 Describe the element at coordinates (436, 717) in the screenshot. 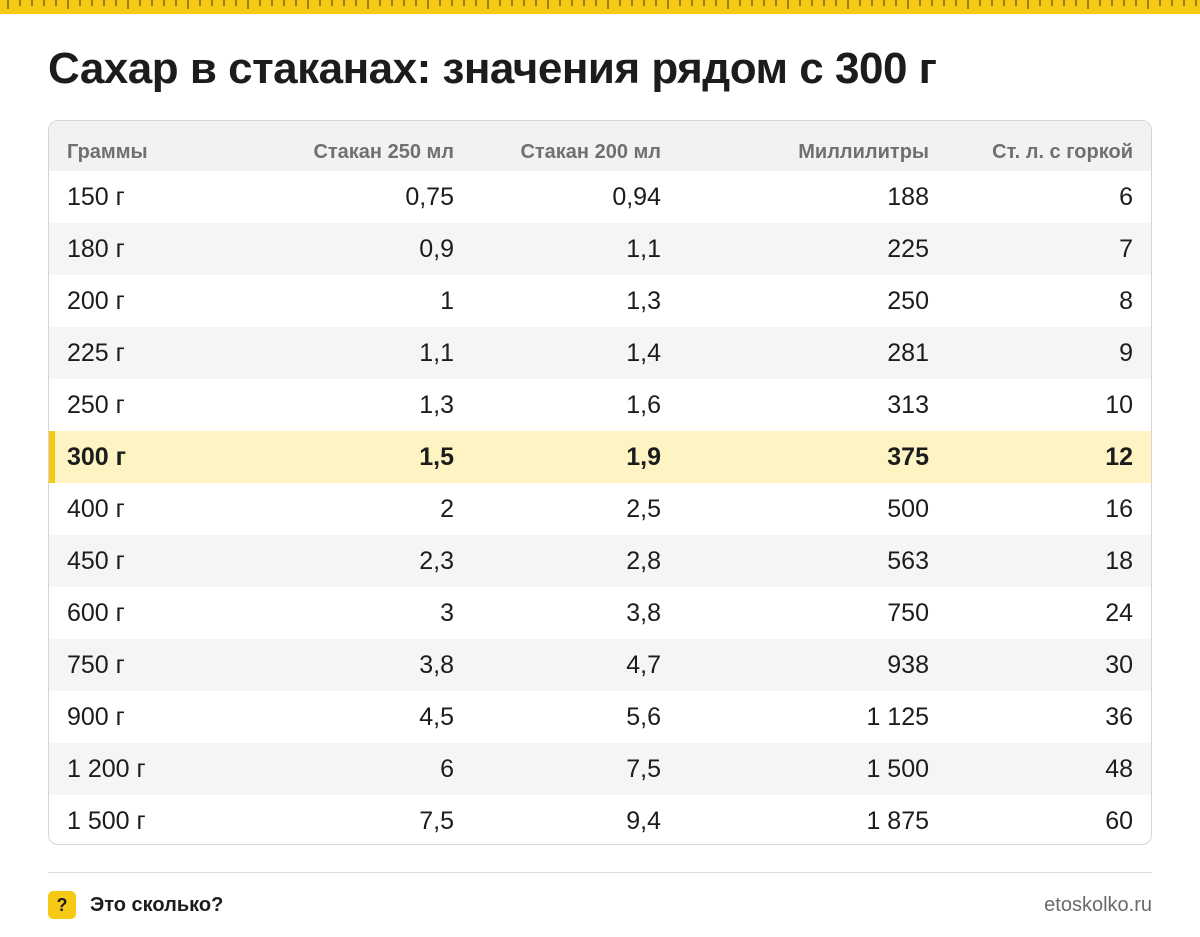

I see `cell-cup-250: 4,5` at that location.